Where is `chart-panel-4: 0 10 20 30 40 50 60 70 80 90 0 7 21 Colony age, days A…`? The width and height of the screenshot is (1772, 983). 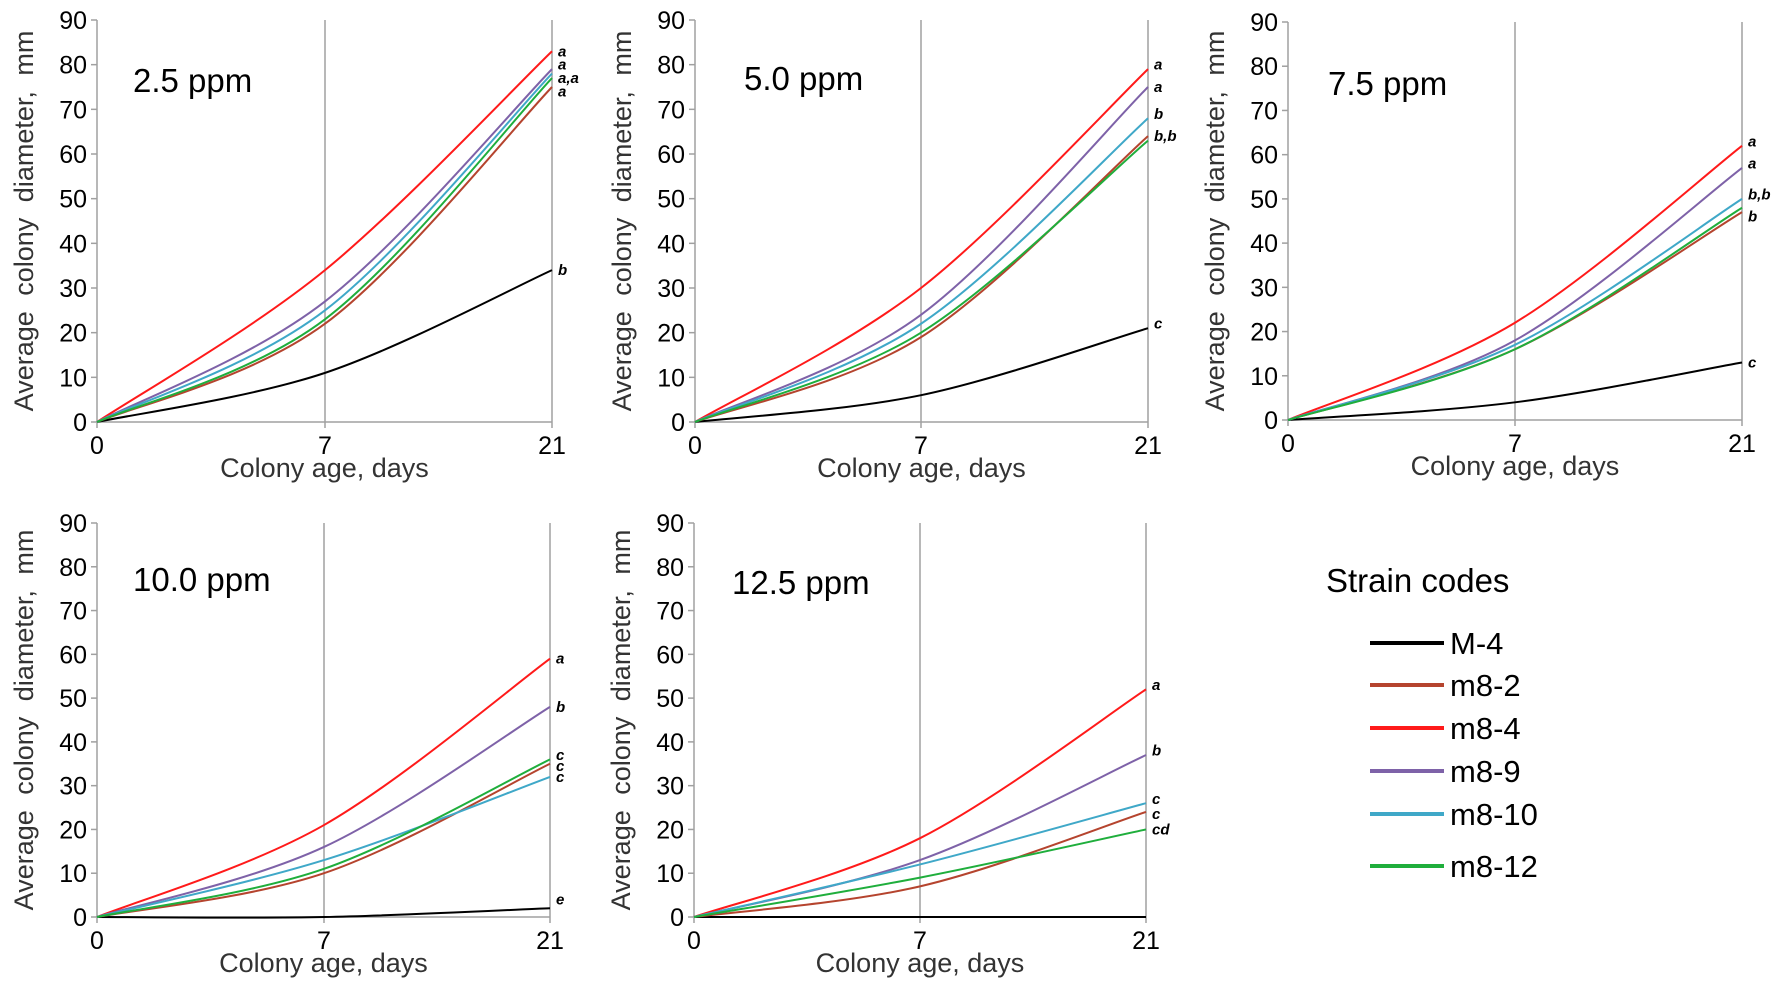
chart-panel-4: 0 10 20 30 40 50 60 70 80 90 0 7 21 Colony age, days A… is located at coordinates (287, 744).